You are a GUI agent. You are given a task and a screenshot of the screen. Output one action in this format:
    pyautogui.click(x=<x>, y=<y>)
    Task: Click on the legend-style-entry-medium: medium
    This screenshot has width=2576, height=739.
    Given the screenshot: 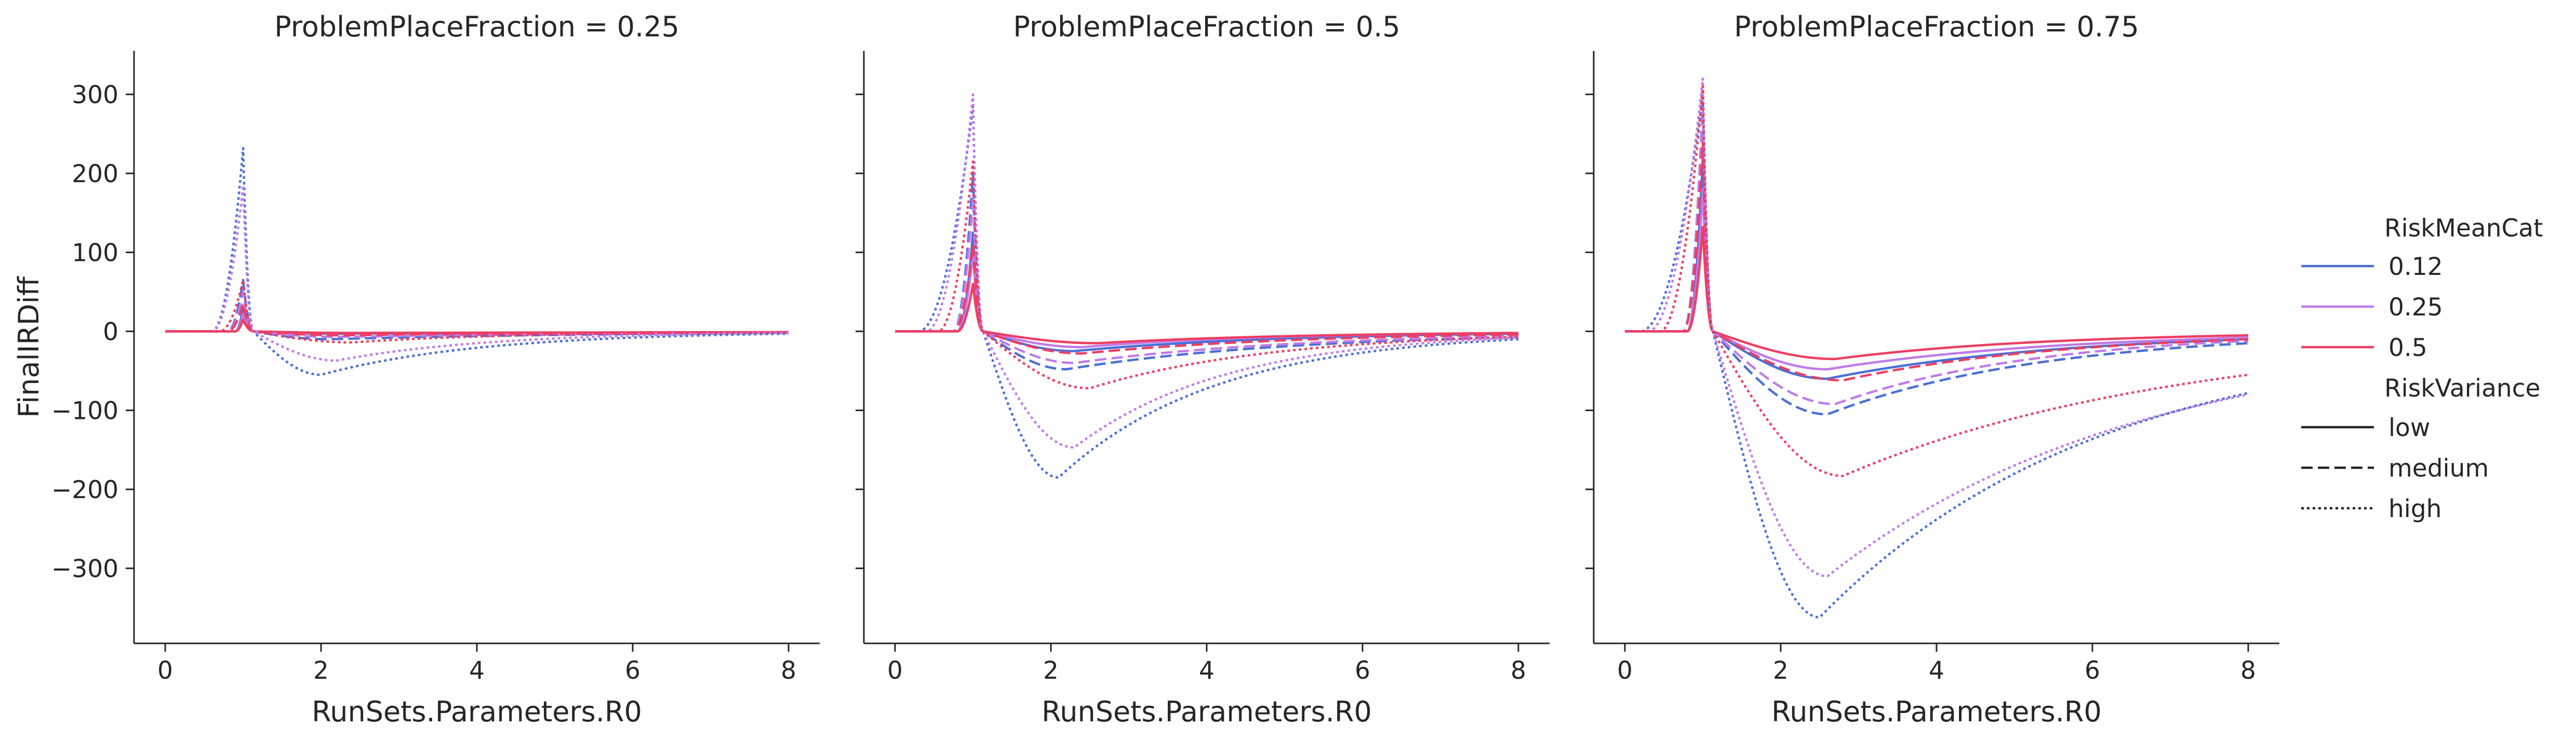 What is the action you would take?
    pyautogui.click(x=2395, y=468)
    